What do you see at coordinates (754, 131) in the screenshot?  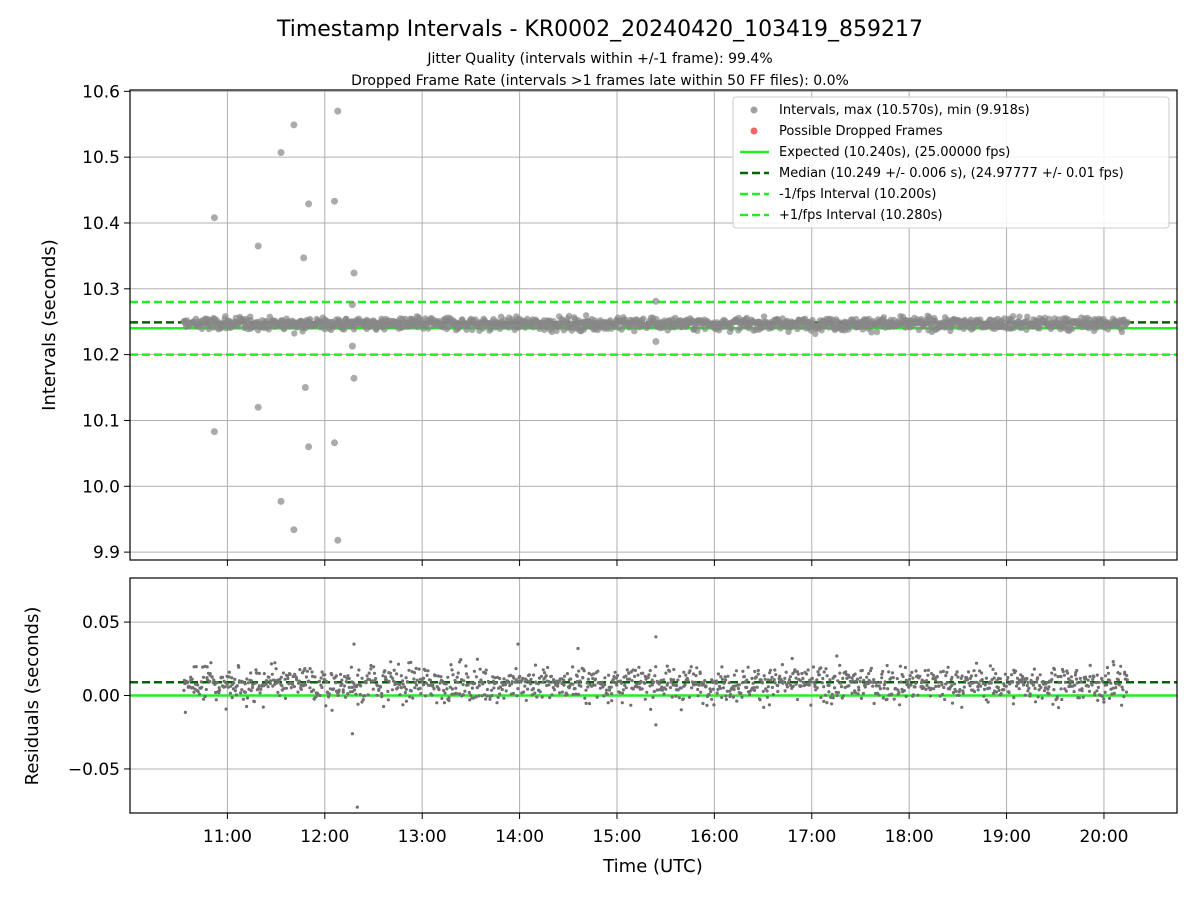 I see `legend-dropped-marker` at bounding box center [754, 131].